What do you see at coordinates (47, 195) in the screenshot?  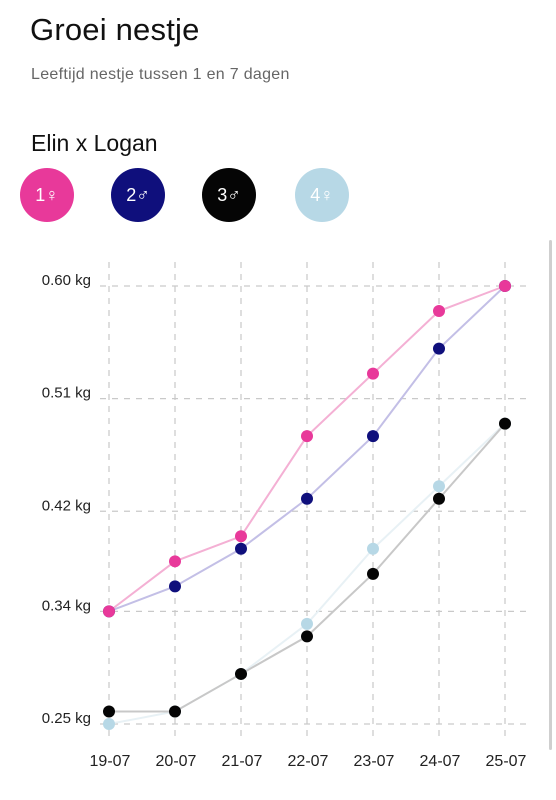 I see `puppy-chip-1: 1♀` at bounding box center [47, 195].